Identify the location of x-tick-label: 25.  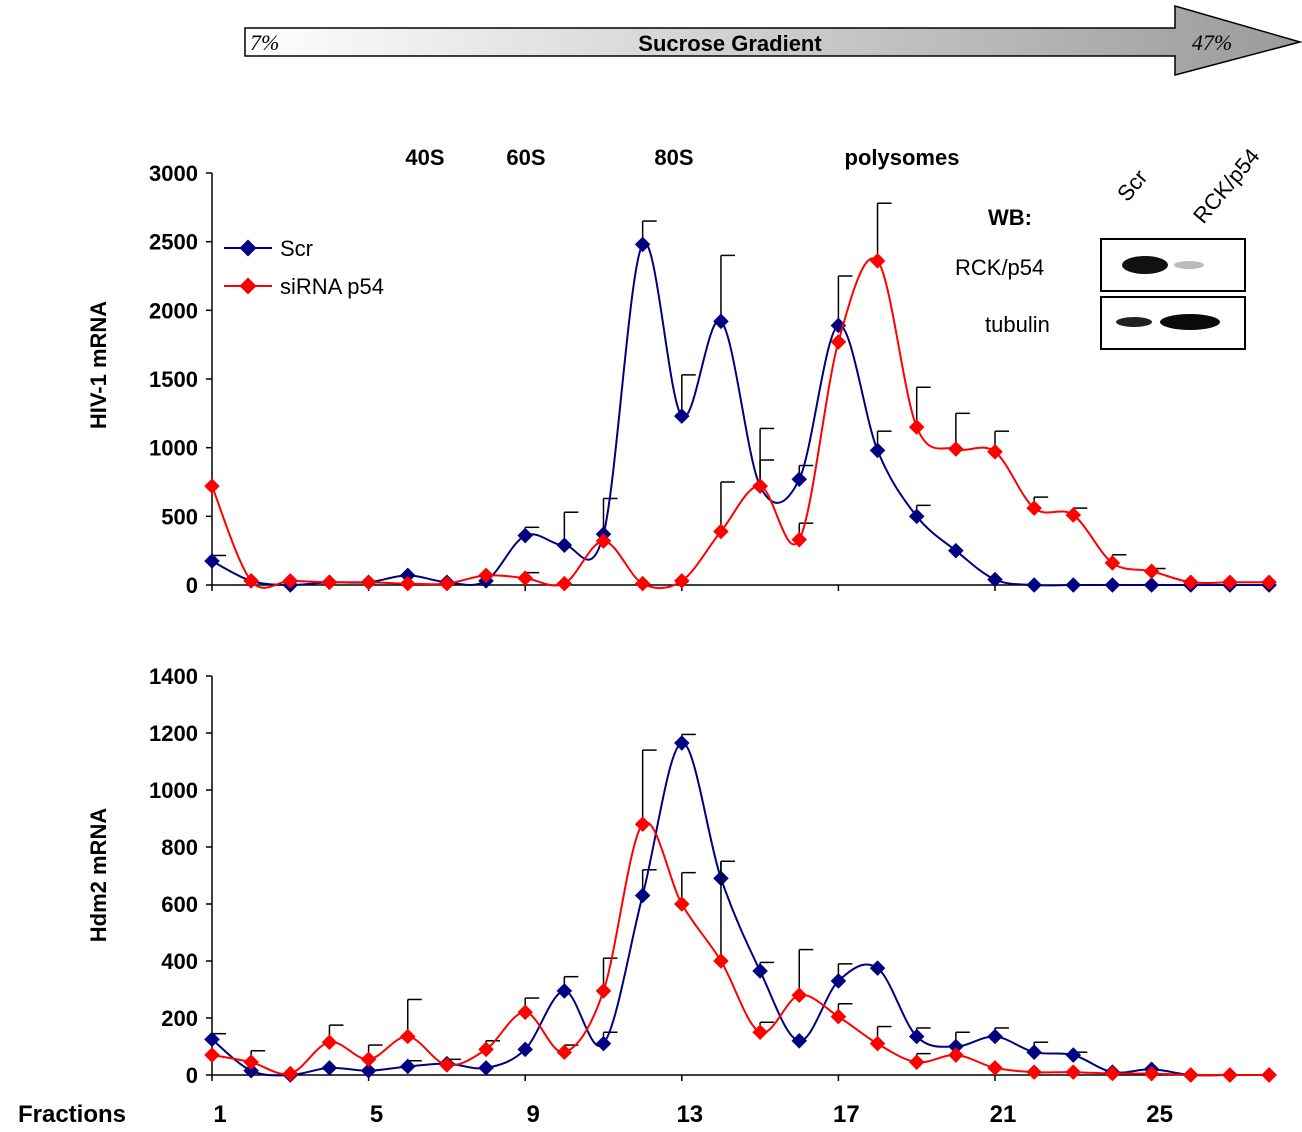
(1159, 1114).